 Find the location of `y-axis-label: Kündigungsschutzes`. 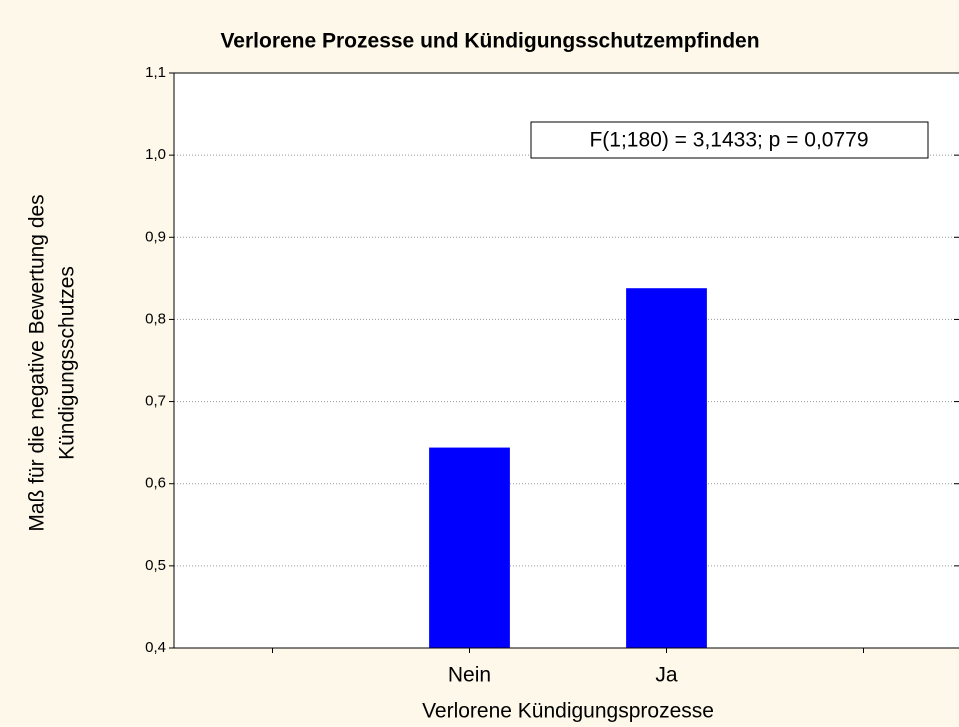

y-axis-label: Kündigungsschutzes is located at coordinates (67, 363).